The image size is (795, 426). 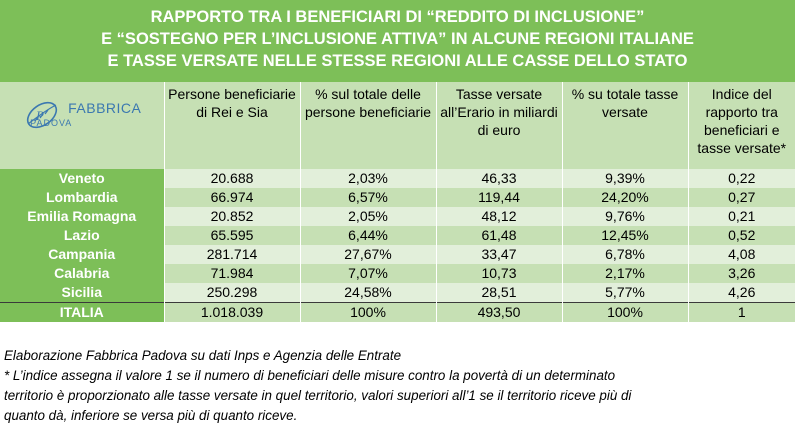 What do you see at coordinates (82, 273) in the screenshot?
I see `region-name: Calabria` at bounding box center [82, 273].